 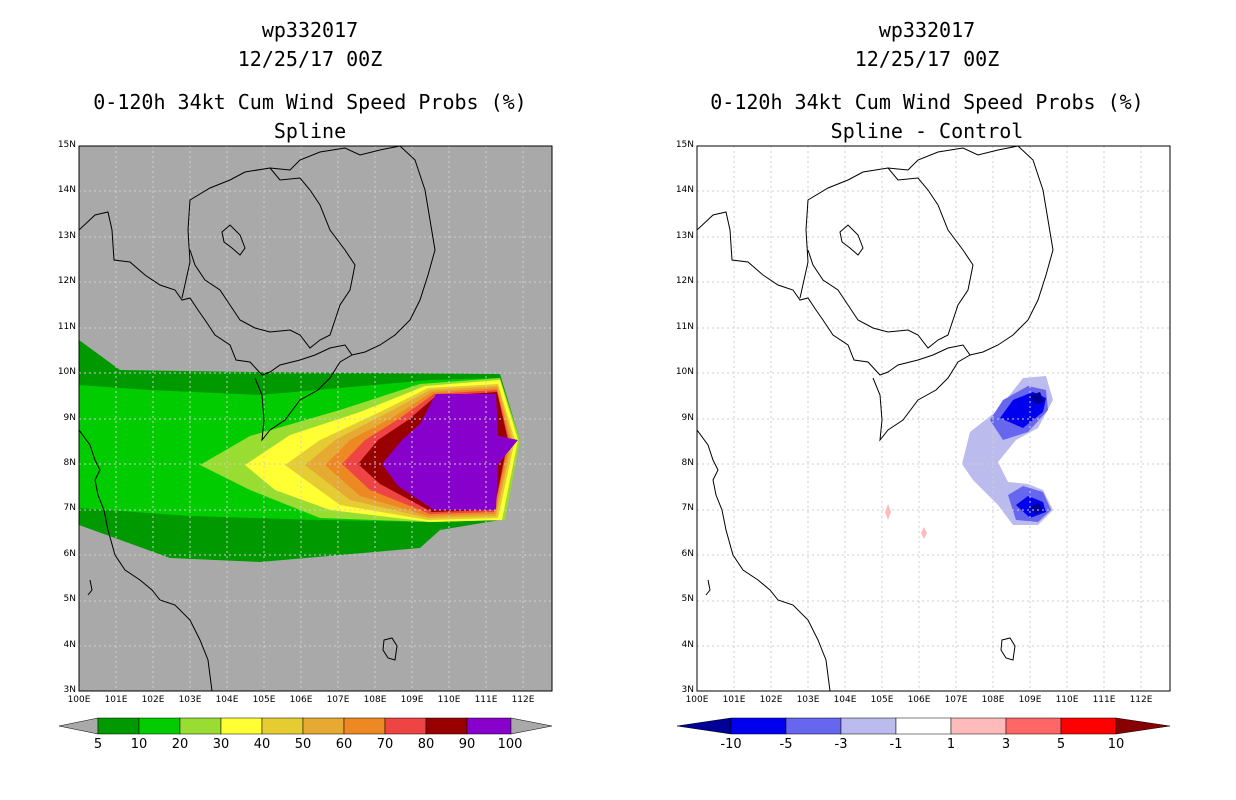 I want to click on right-lat-label: 3N, so click(x=687, y=690).